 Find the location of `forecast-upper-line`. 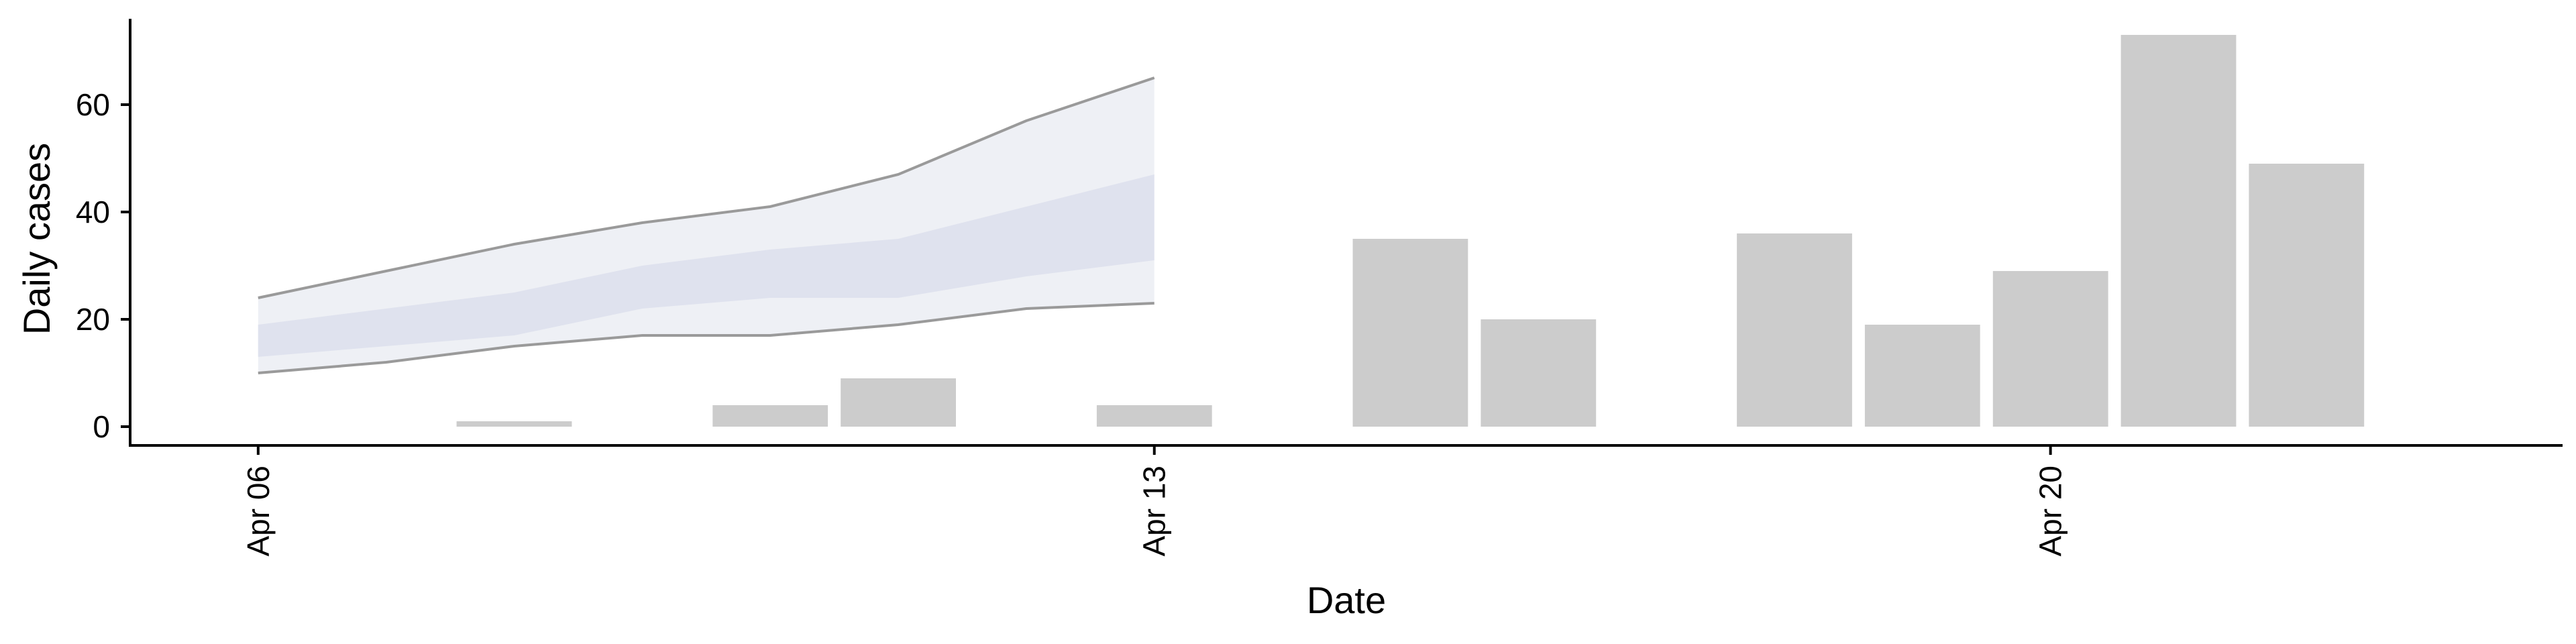

forecast-upper-line is located at coordinates (706, 187).